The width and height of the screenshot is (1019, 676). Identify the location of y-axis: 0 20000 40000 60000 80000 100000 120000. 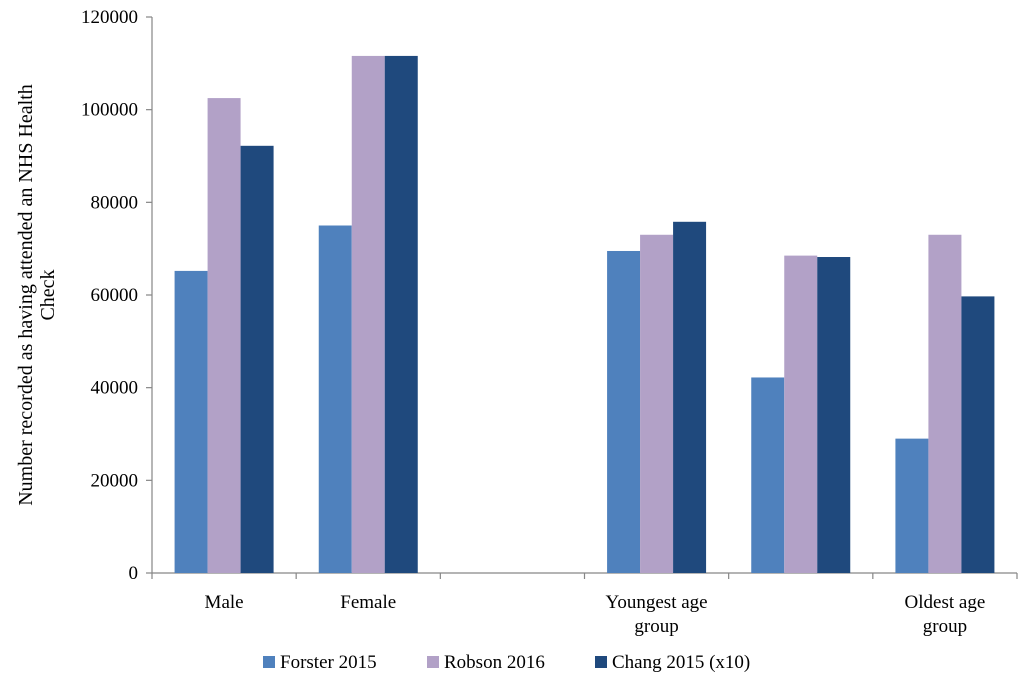
(117, 295).